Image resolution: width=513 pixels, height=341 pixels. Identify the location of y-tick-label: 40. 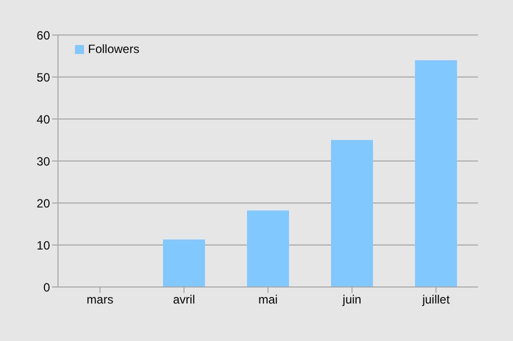
(43, 119).